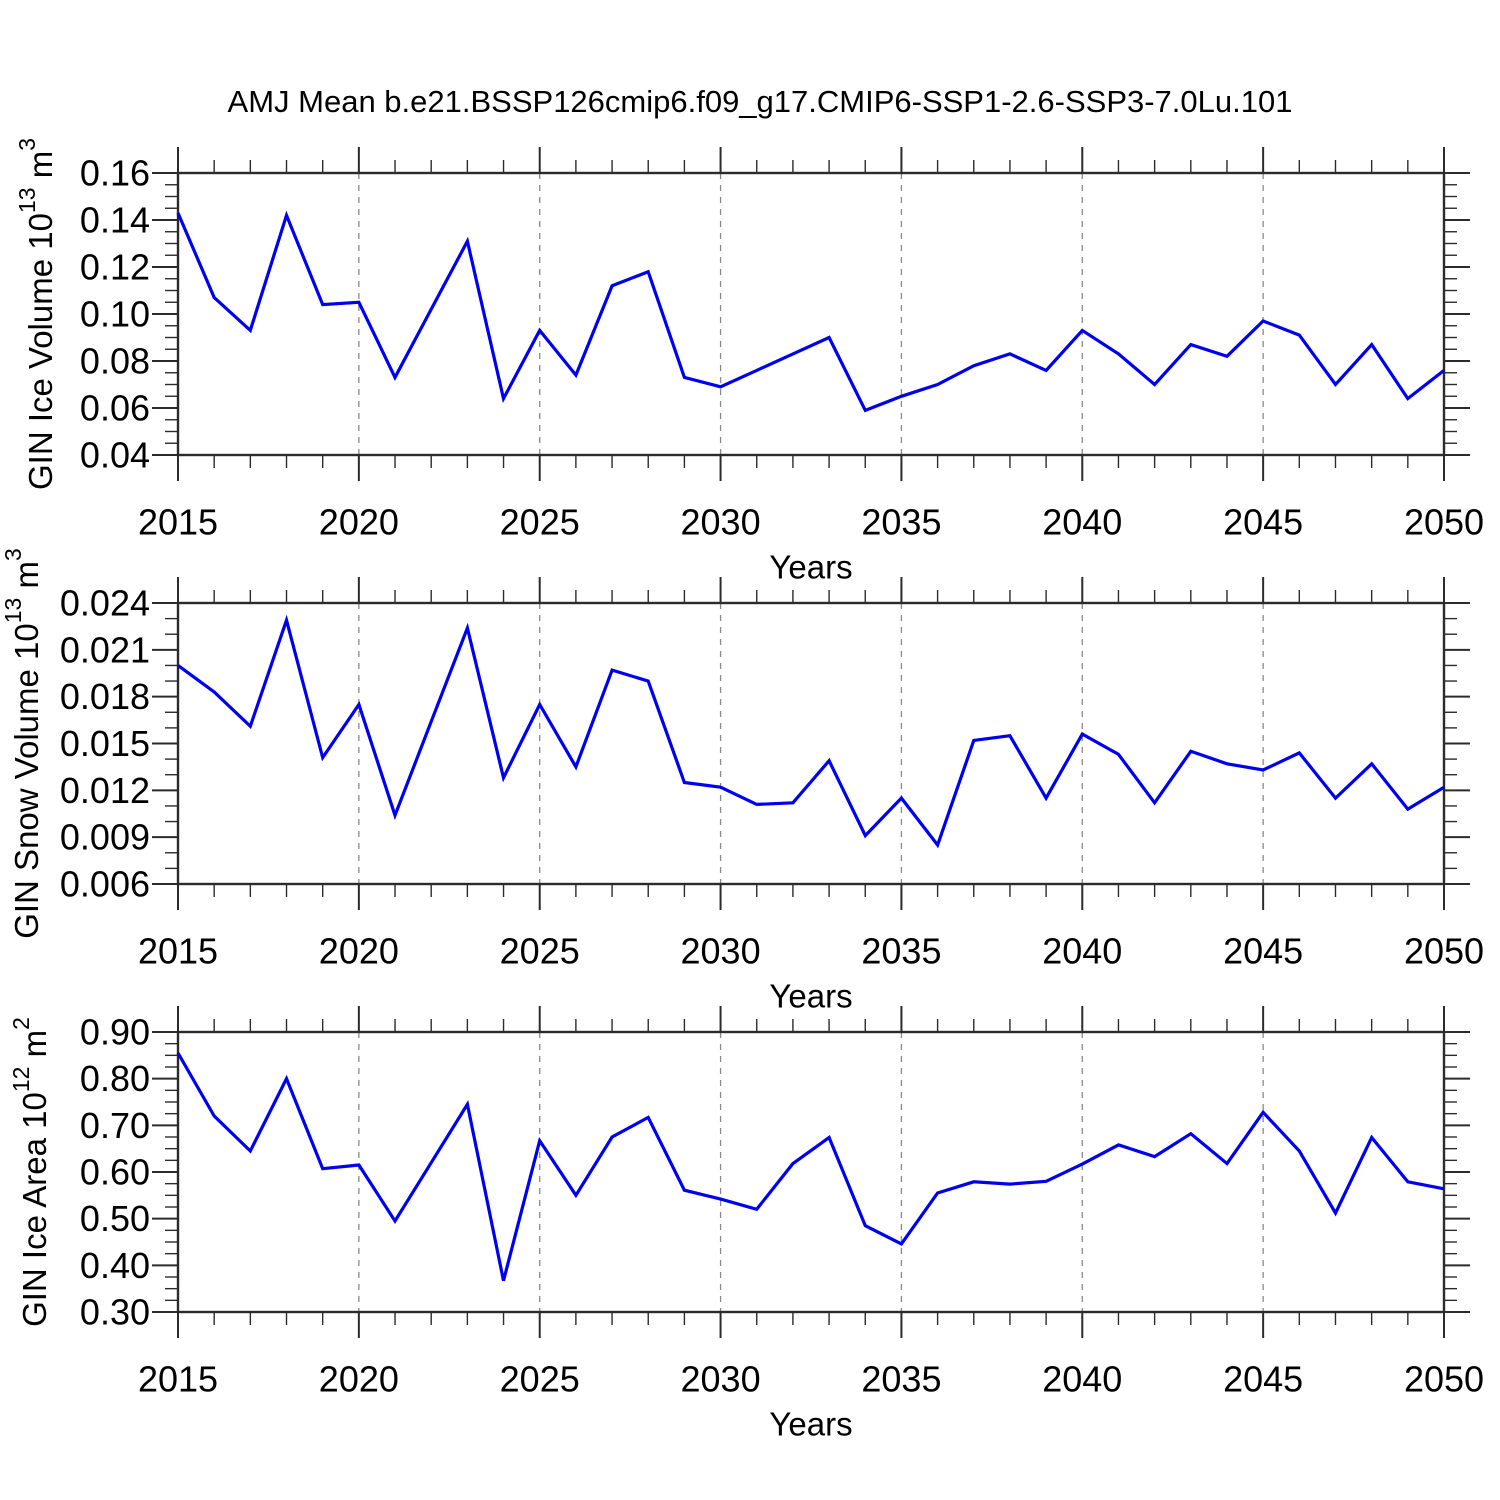  I want to click on y-tick-label: 0.90, so click(115, 1032).